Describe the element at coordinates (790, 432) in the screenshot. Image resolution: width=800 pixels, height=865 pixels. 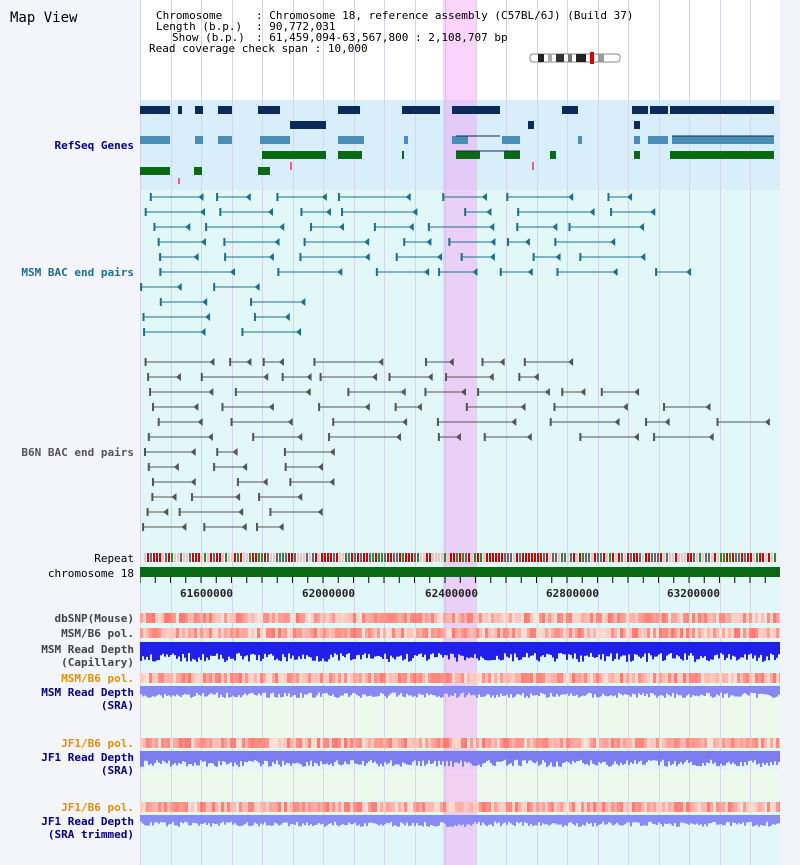
I see `right-scroll-strip` at that location.